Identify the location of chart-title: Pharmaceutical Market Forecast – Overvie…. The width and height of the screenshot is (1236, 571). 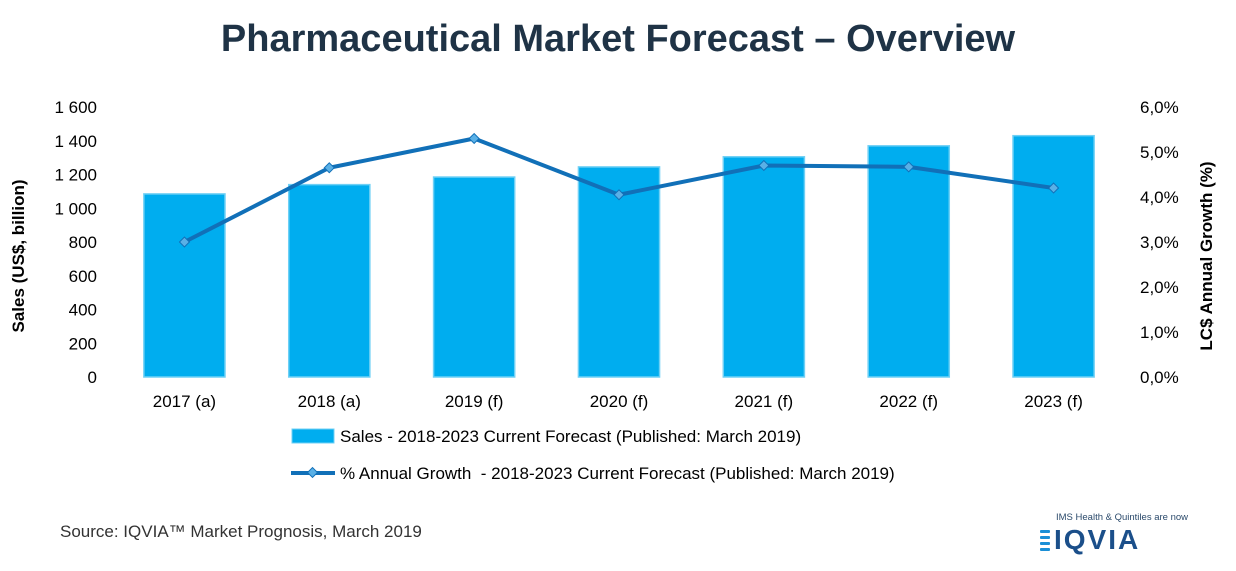
(618, 39).